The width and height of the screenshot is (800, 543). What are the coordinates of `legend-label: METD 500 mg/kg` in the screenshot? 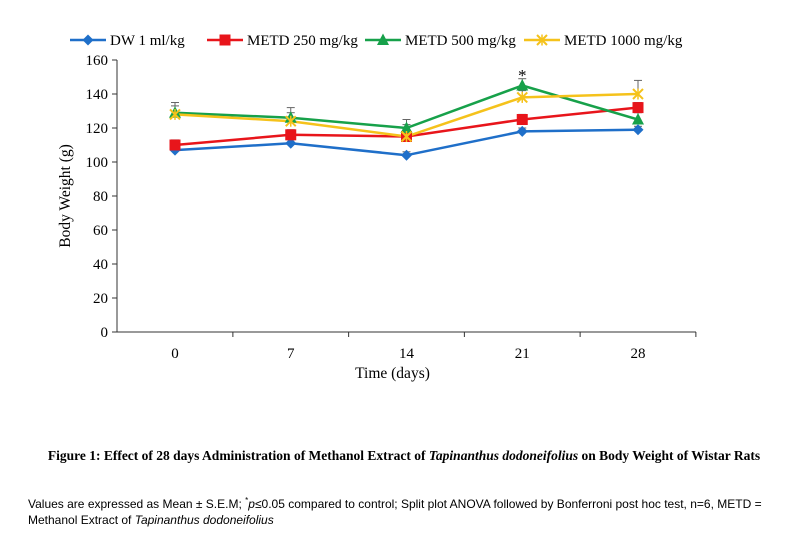 It's located at (460, 41).